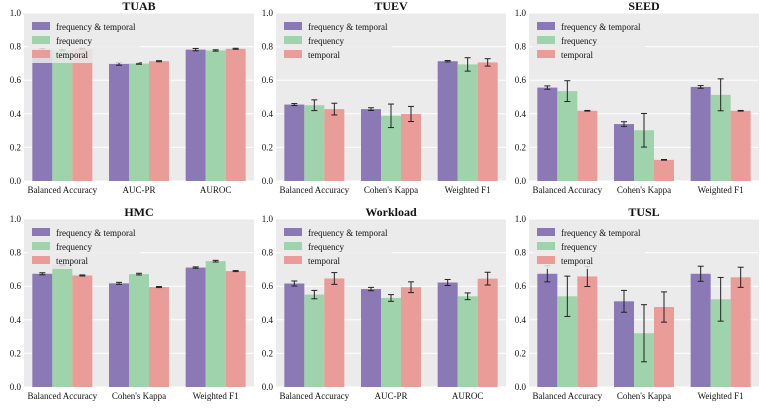  What do you see at coordinates (391, 6) in the screenshot?
I see `chart-title: TUEV` at bounding box center [391, 6].